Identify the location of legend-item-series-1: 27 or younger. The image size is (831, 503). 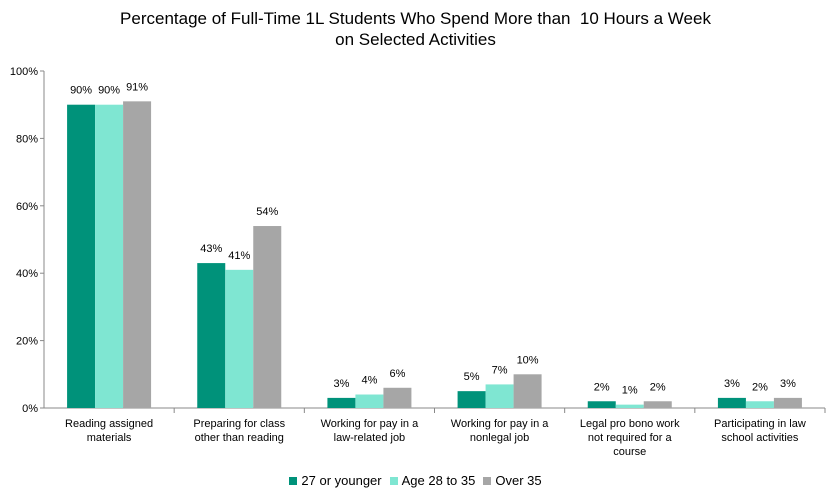
(335, 480).